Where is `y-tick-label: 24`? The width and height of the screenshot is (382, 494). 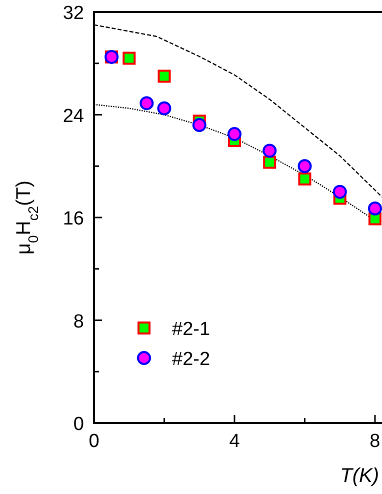 y-tick-label: 24 is located at coordinates (73, 116).